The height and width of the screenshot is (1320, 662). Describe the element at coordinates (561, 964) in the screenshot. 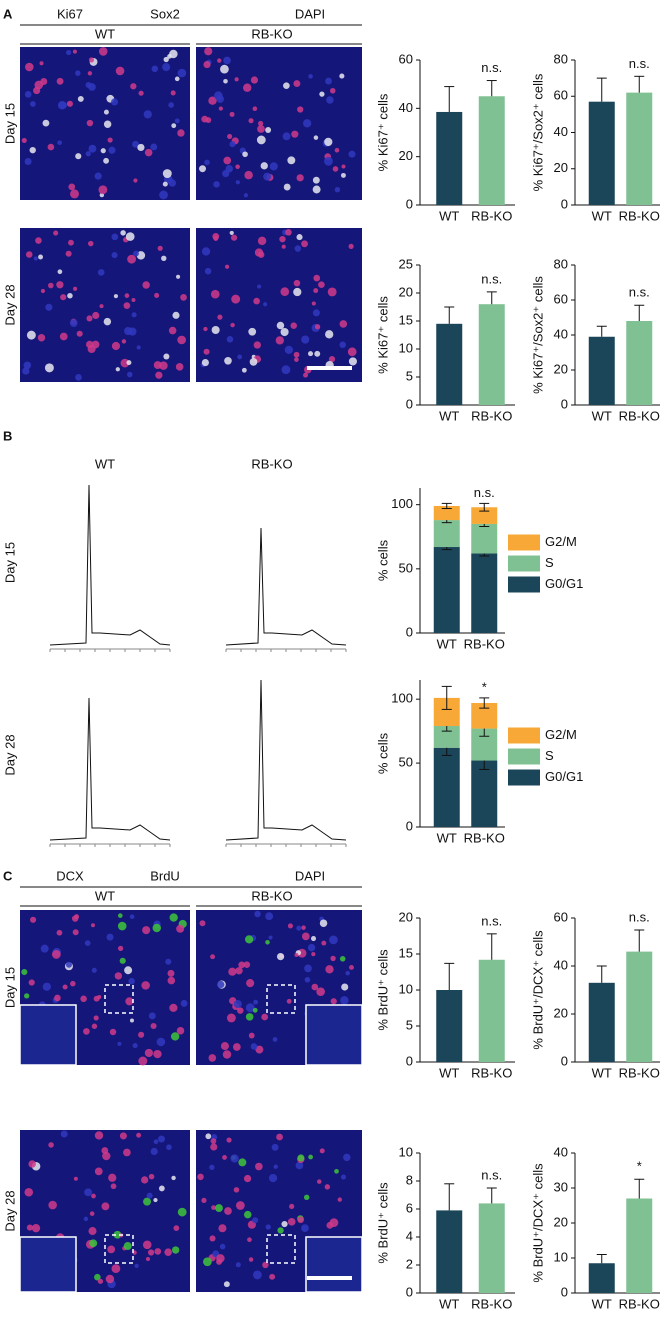

I see `y-tick-label: 40` at that location.